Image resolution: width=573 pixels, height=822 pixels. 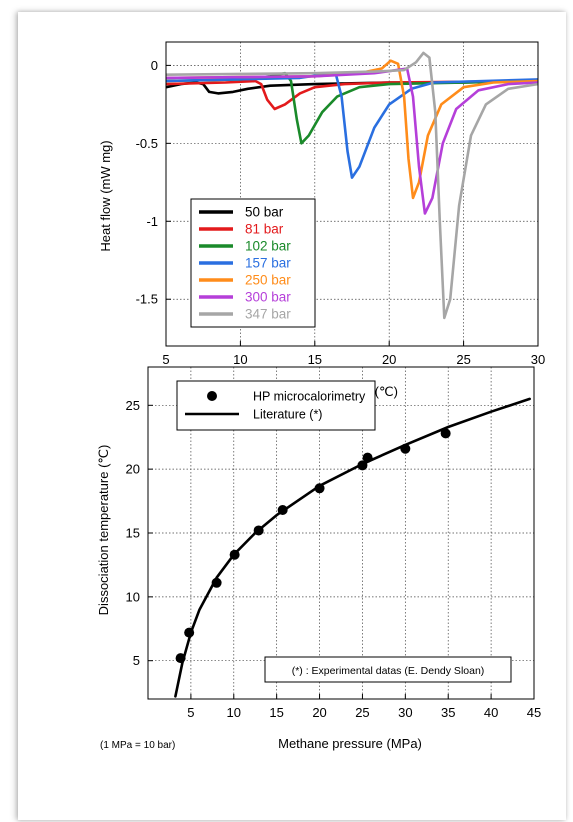 I want to click on legend-label: Literature (*), so click(x=287, y=415).